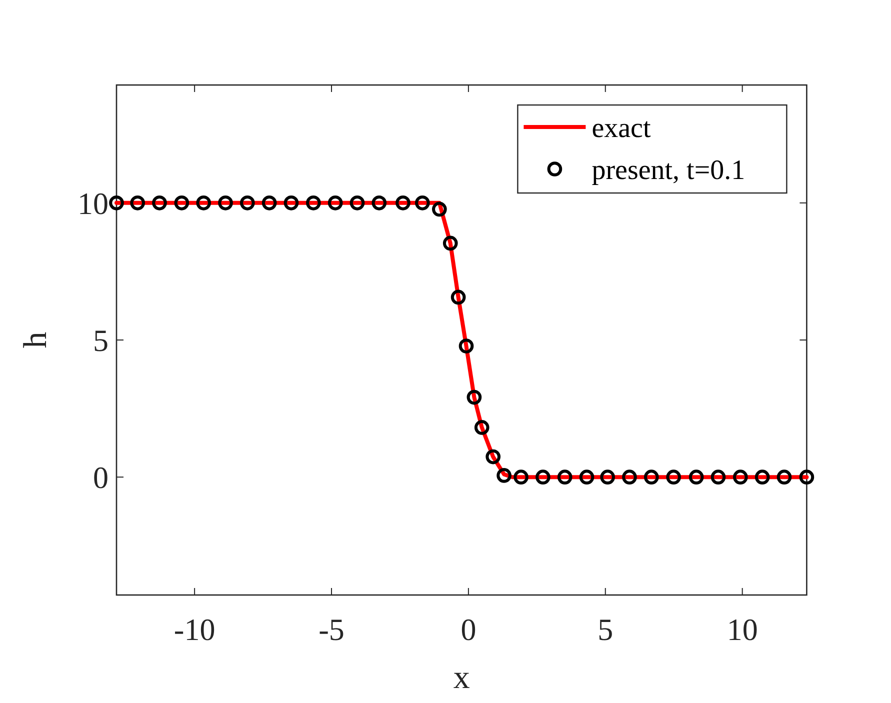 This screenshot has height=703, width=891. I want to click on x-axis-title: x, so click(461, 678).